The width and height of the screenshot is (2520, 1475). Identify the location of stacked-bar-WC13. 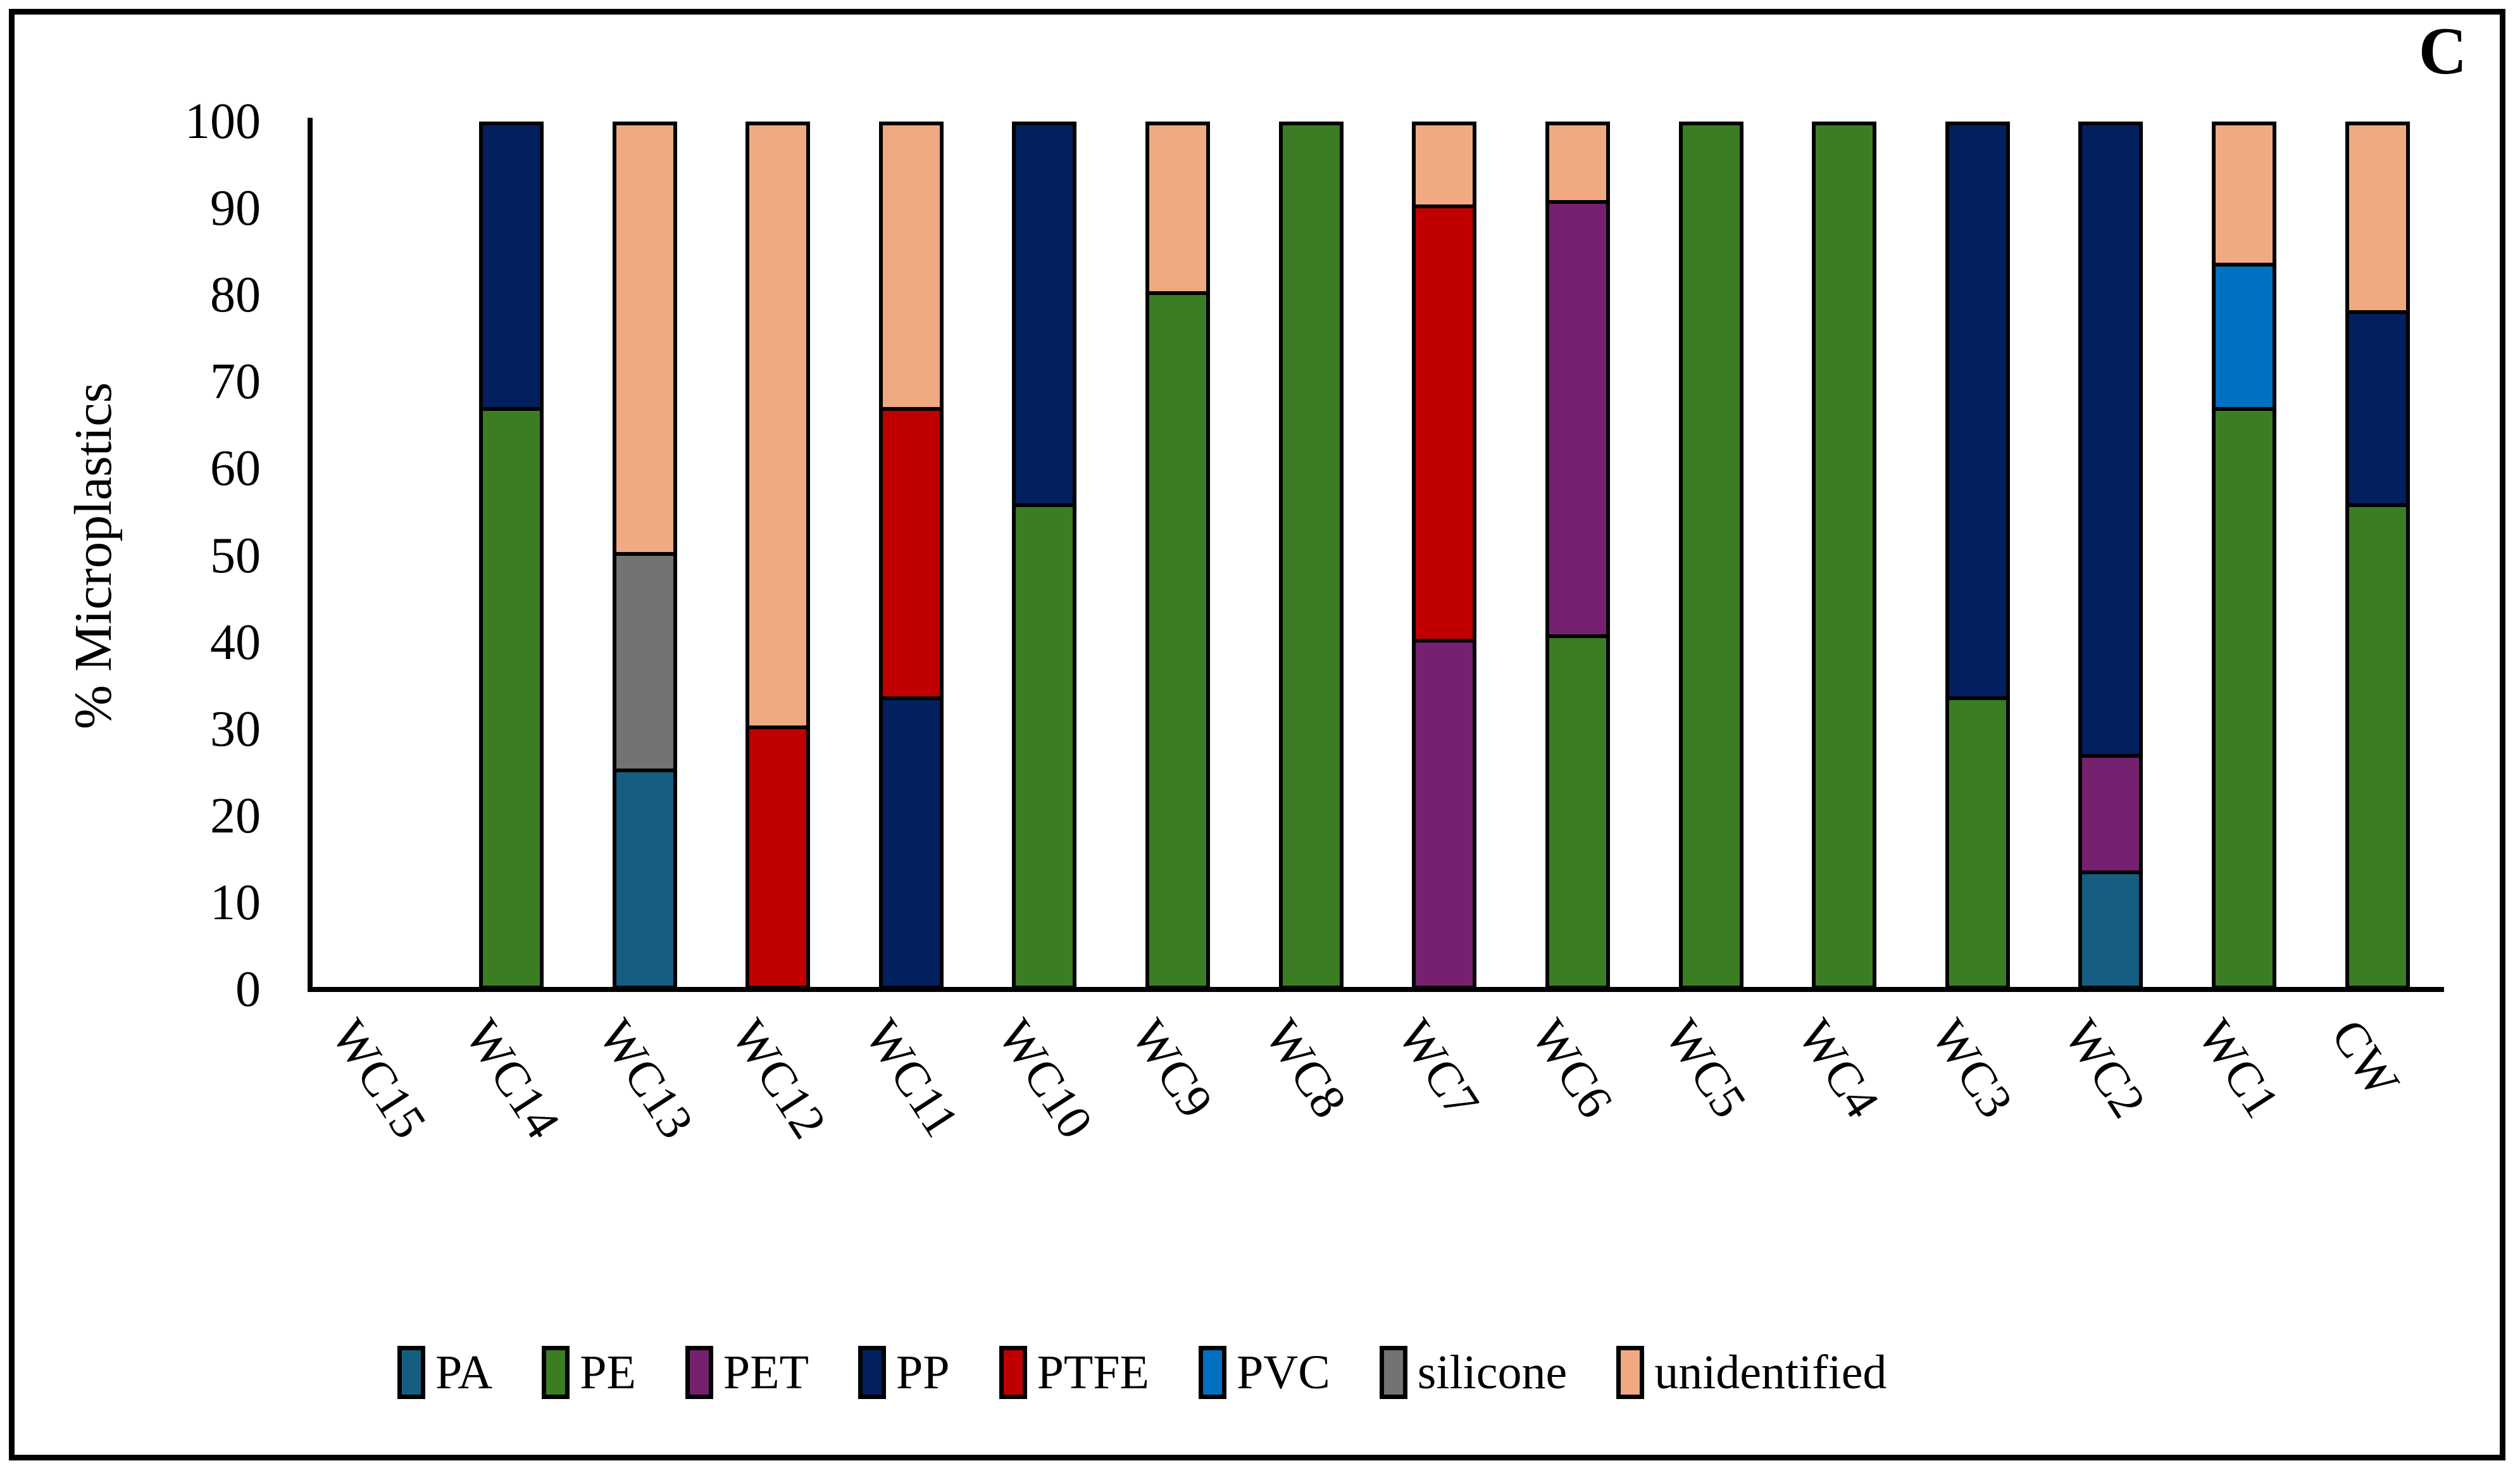
(644, 555).